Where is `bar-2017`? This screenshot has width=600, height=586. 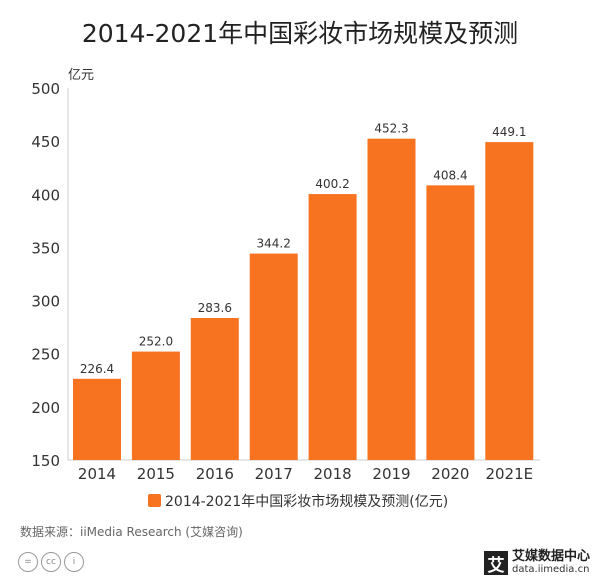
bar-2017 is located at coordinates (273, 356).